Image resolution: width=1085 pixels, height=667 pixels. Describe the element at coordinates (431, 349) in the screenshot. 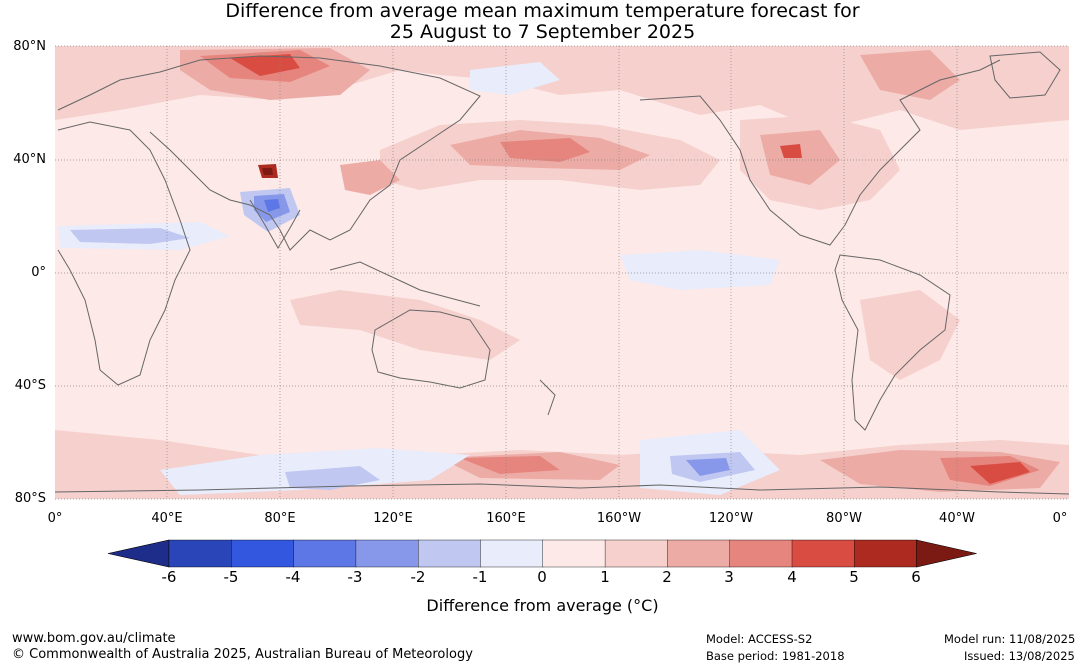

I see `coastline-australia` at that location.